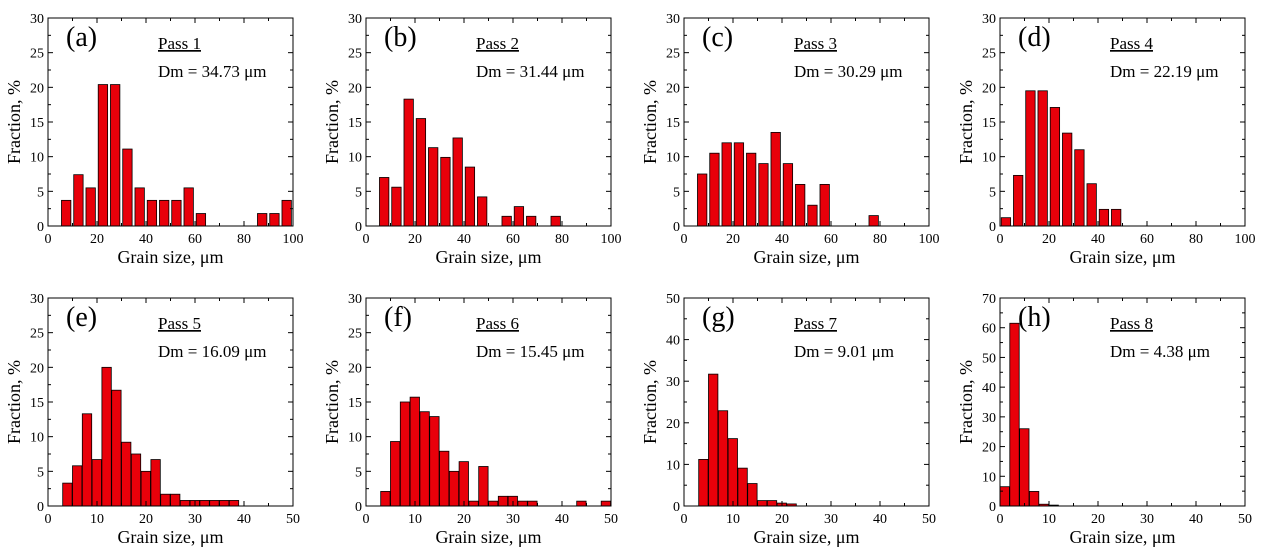  Describe the element at coordinates (212, 71) in the screenshot. I see `mean-grain-size: Dm = 34.73 μm` at that location.